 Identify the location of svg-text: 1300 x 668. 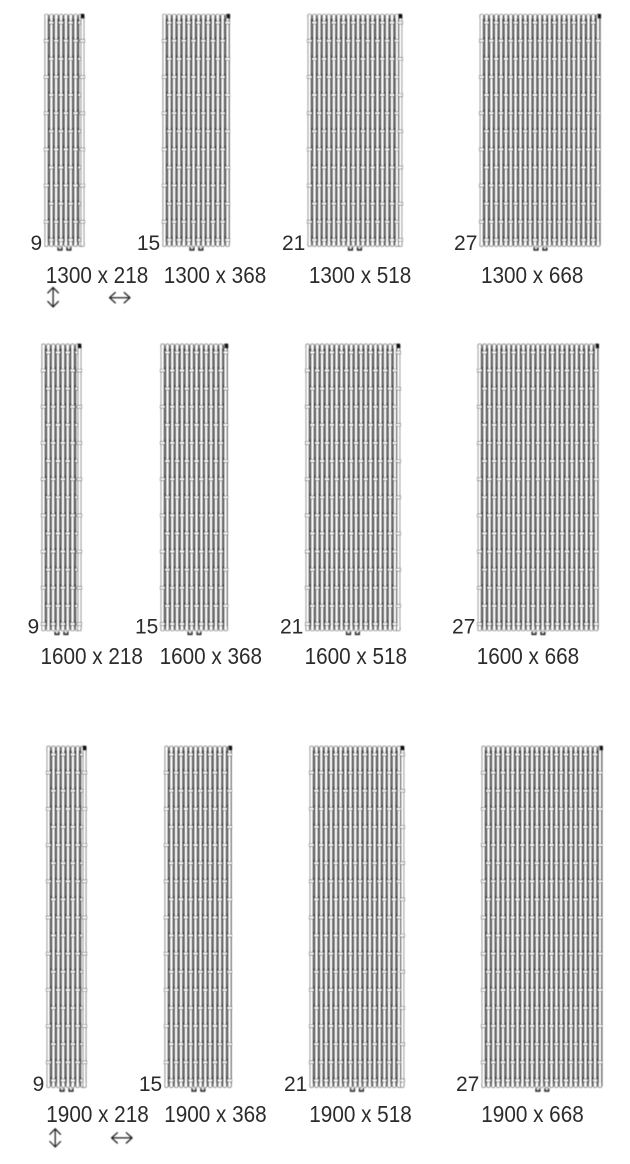
(532, 275).